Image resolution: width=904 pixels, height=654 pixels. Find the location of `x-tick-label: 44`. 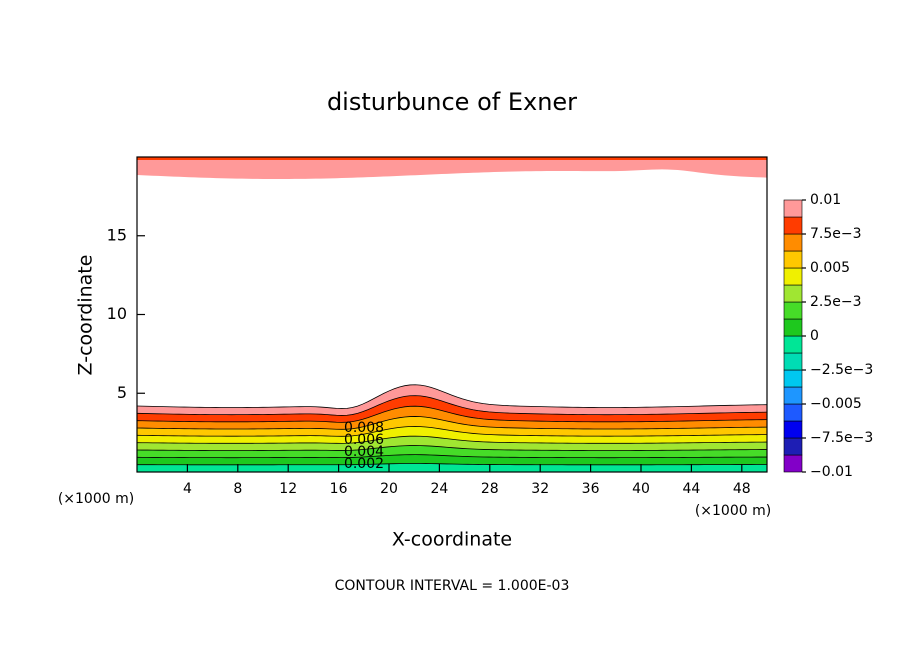

x-tick-label: 44 is located at coordinates (691, 489).